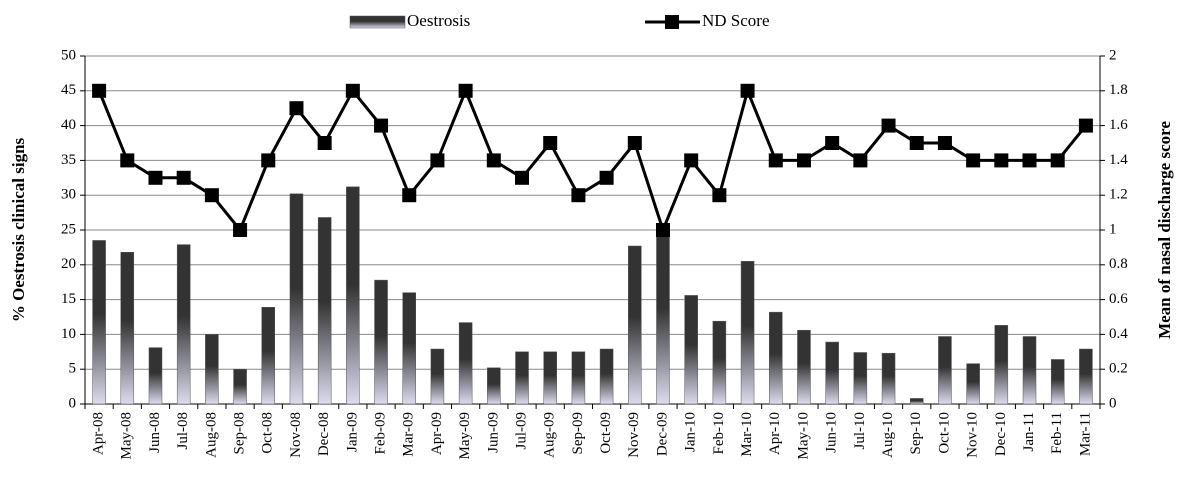 This screenshot has height=481, width=1184. What do you see at coordinates (73, 369) in the screenshot?
I see `y-tick-label: 5` at bounding box center [73, 369].